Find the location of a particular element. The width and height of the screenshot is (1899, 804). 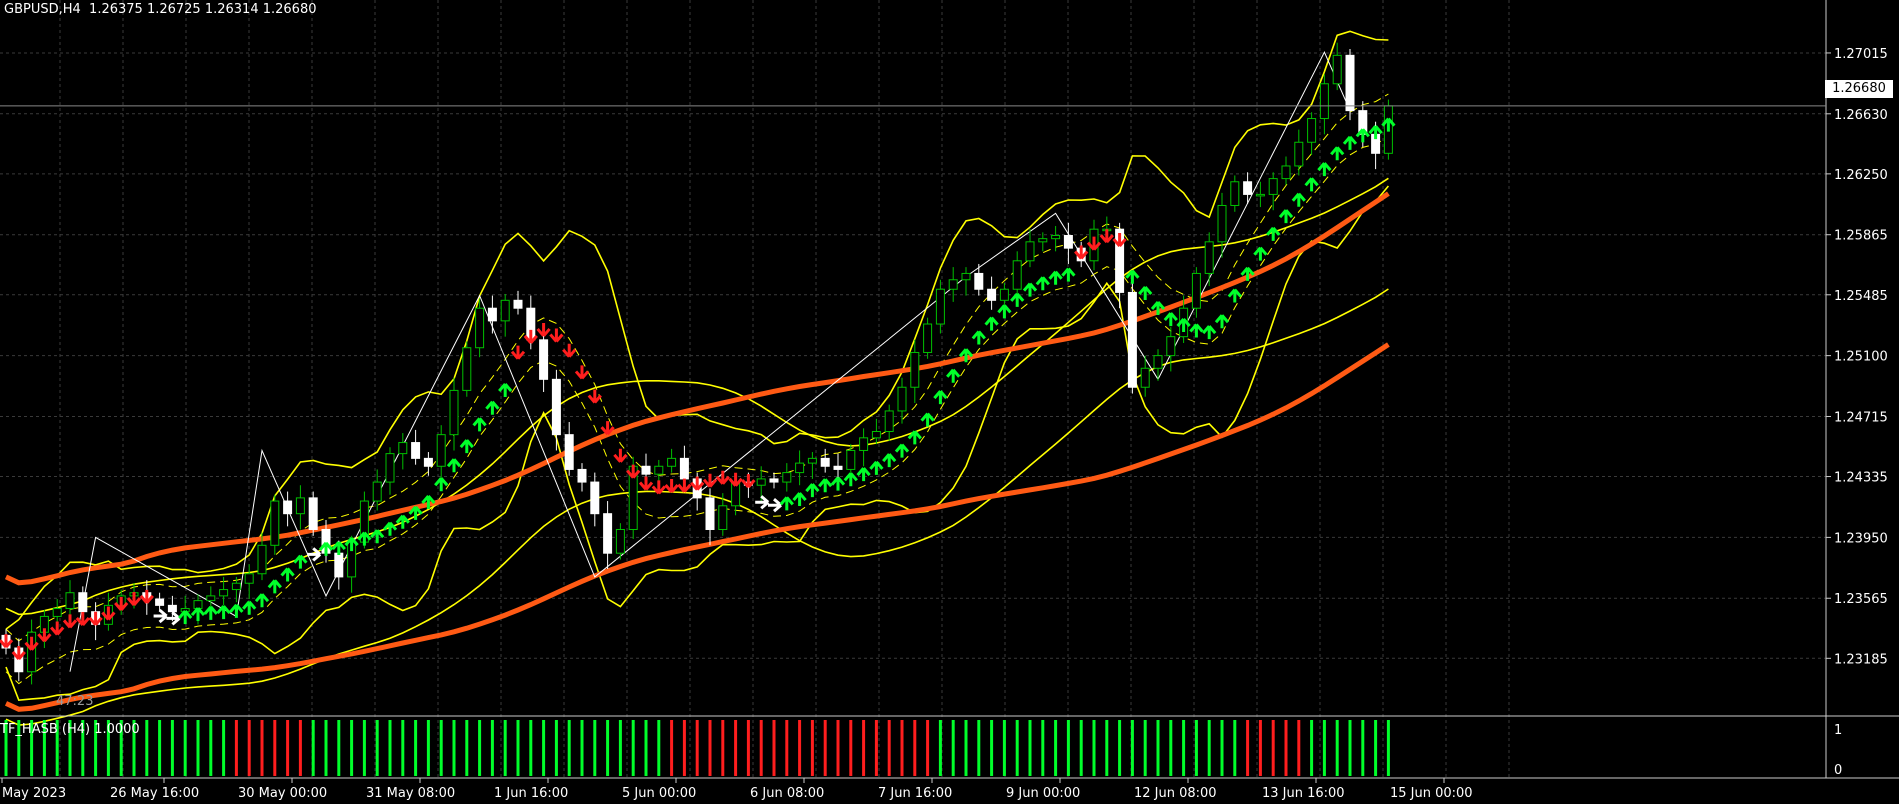

time-label: 5 Jun 00:00 is located at coordinates (659, 793).